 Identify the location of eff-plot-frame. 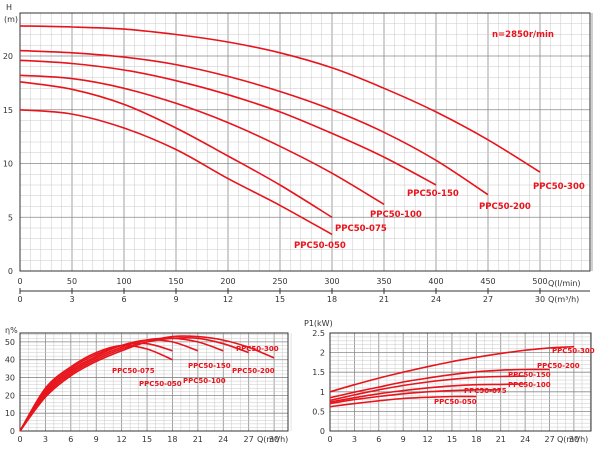
(154, 382).